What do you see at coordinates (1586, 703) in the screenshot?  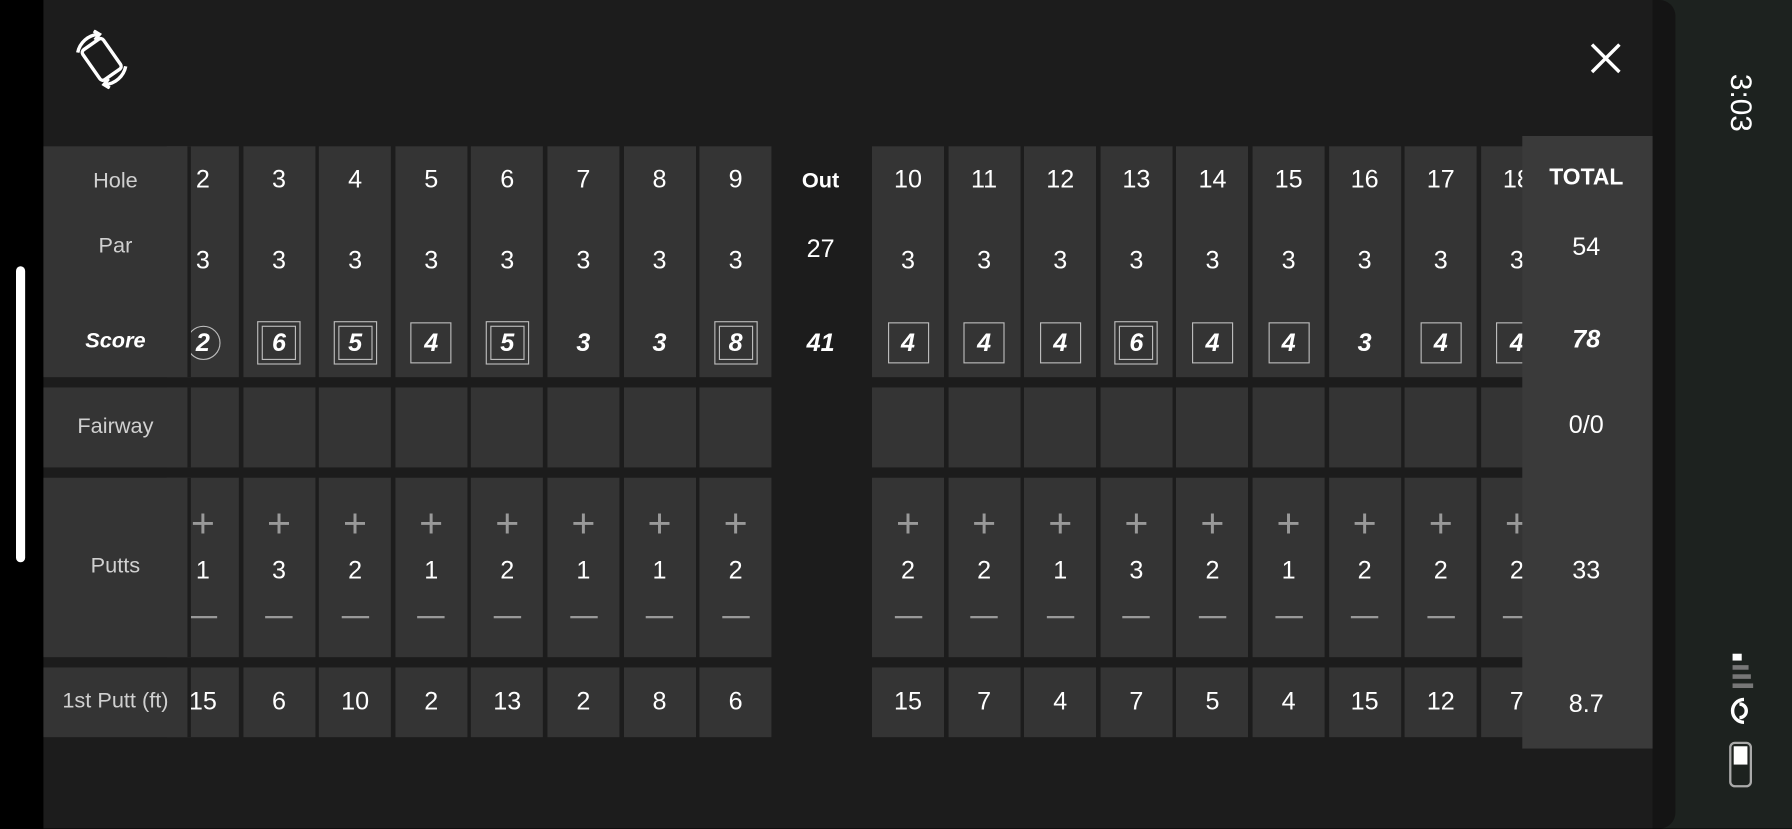 I see `total-first-putt: 8.7` at bounding box center [1586, 703].